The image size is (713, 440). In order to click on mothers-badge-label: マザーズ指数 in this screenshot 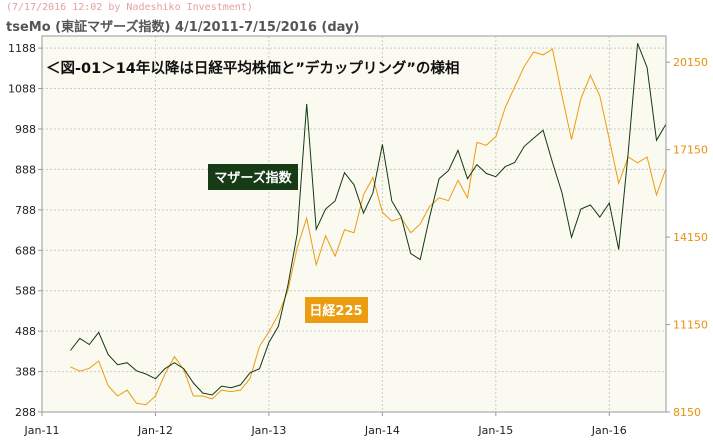, I will do `click(253, 178)`.